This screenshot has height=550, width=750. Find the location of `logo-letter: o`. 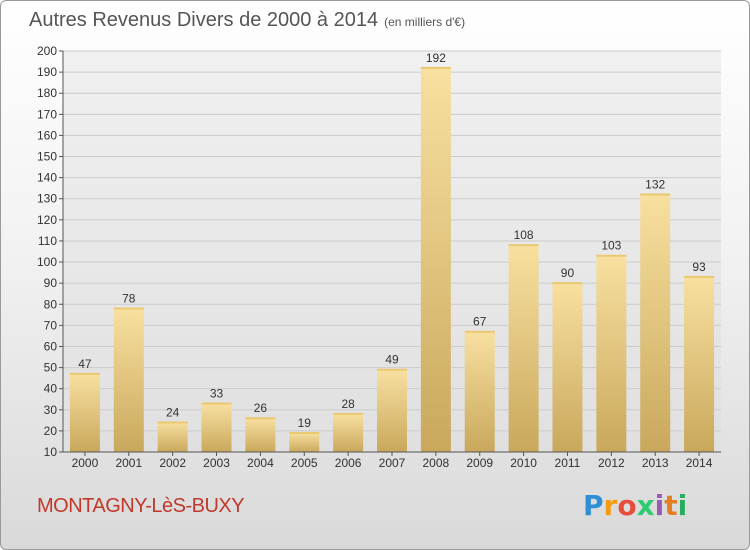

logo-letter: o is located at coordinates (627, 505).